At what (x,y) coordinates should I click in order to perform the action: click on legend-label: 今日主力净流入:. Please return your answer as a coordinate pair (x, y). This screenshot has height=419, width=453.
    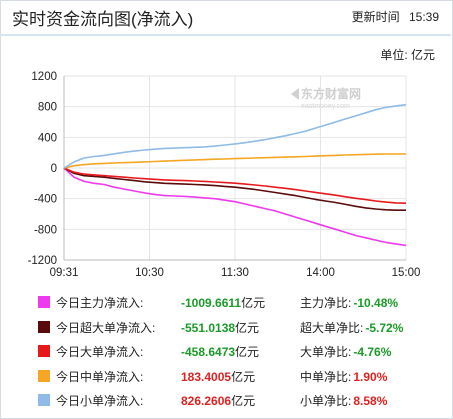
    Looking at the image, I should click on (100, 303).